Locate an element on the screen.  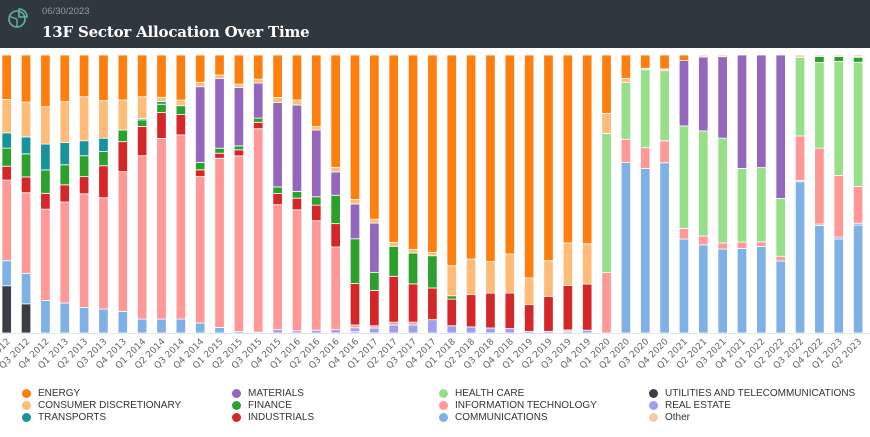
bar-q4-2012 is located at coordinates (45, 194).